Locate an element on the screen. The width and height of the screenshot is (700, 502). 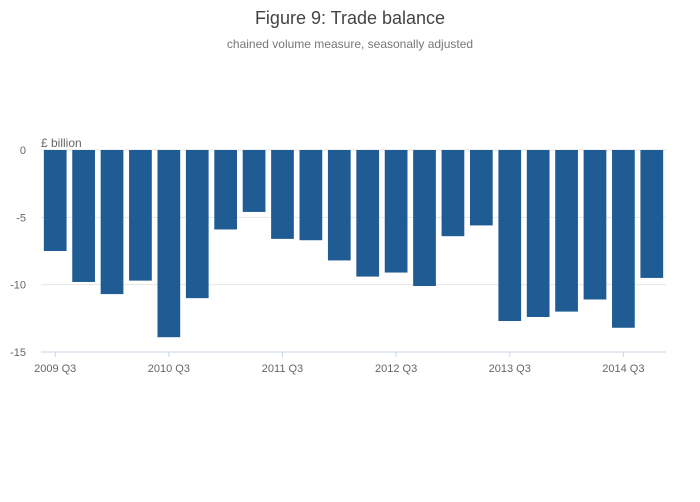
y-tick-label: -5 is located at coordinates (21, 218).